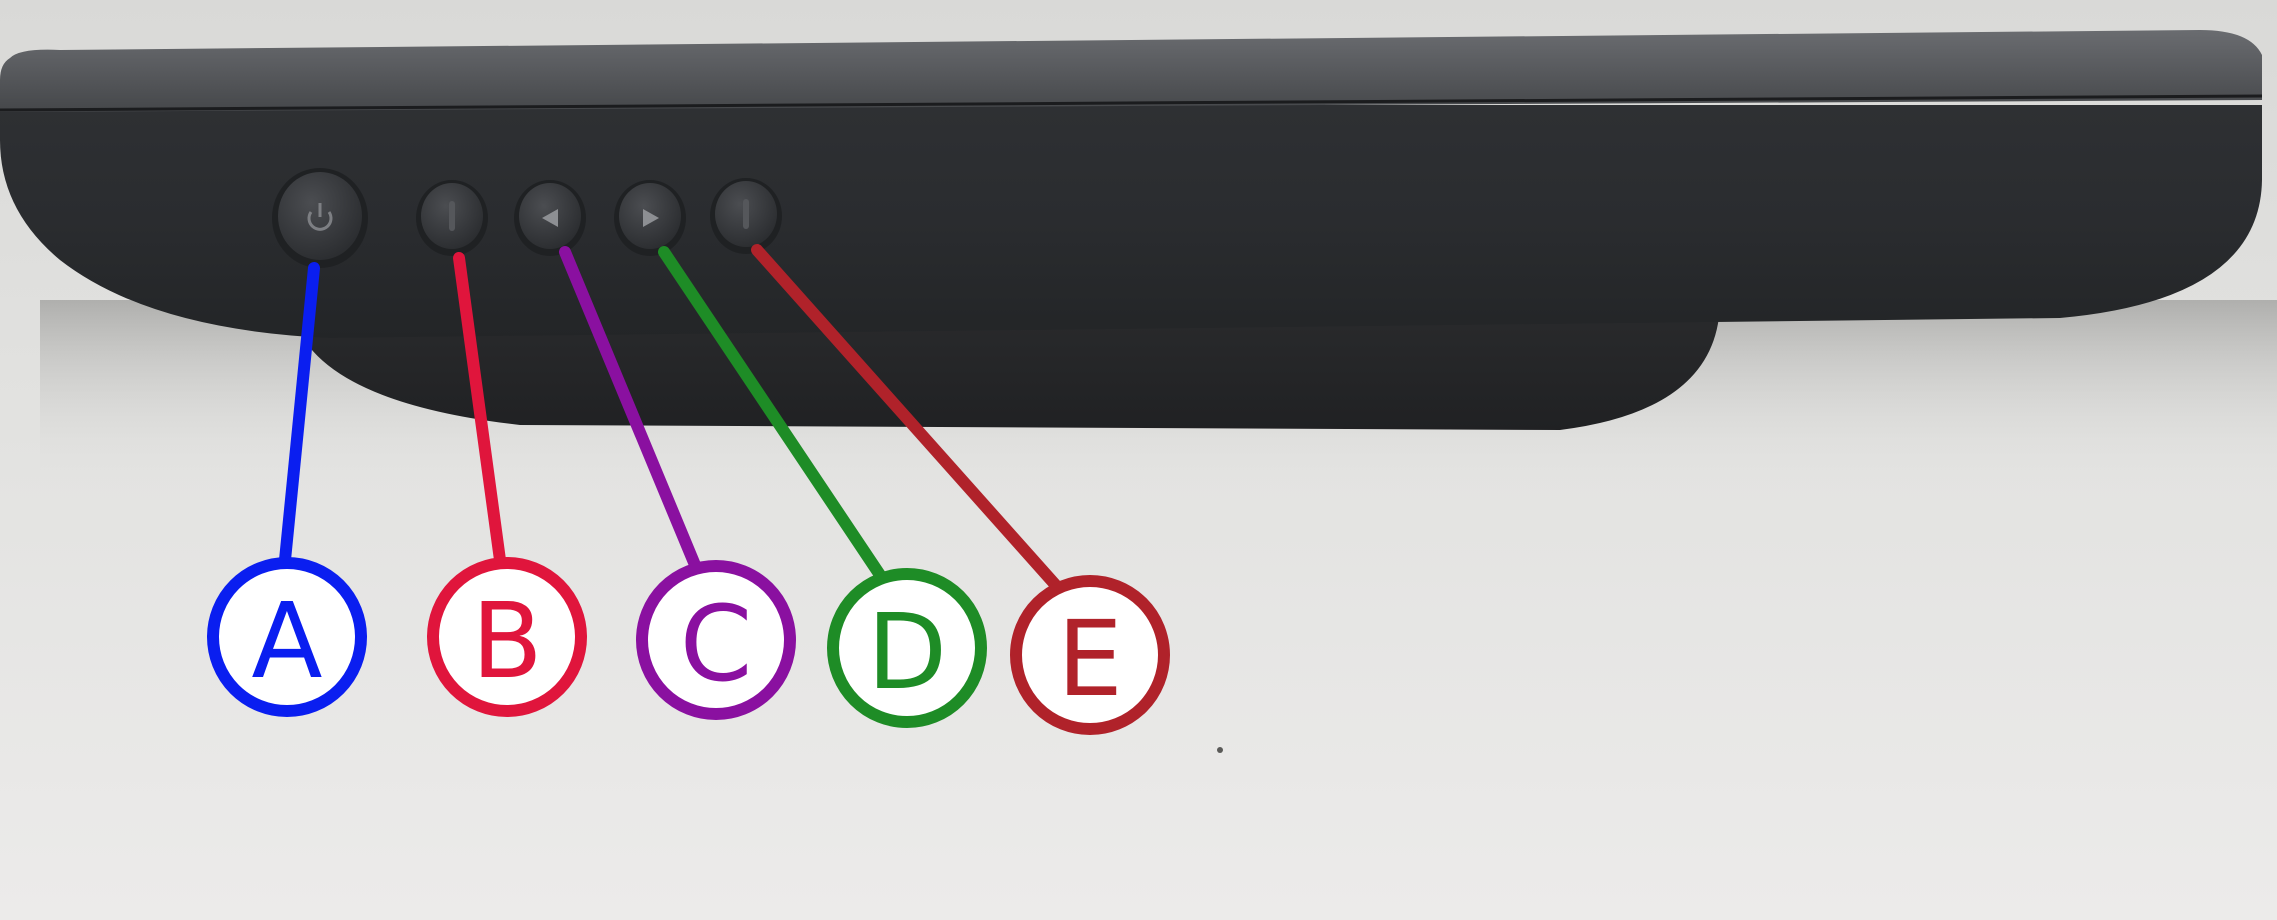 The image size is (2277, 920). I want to click on power-icon, so click(320, 217).